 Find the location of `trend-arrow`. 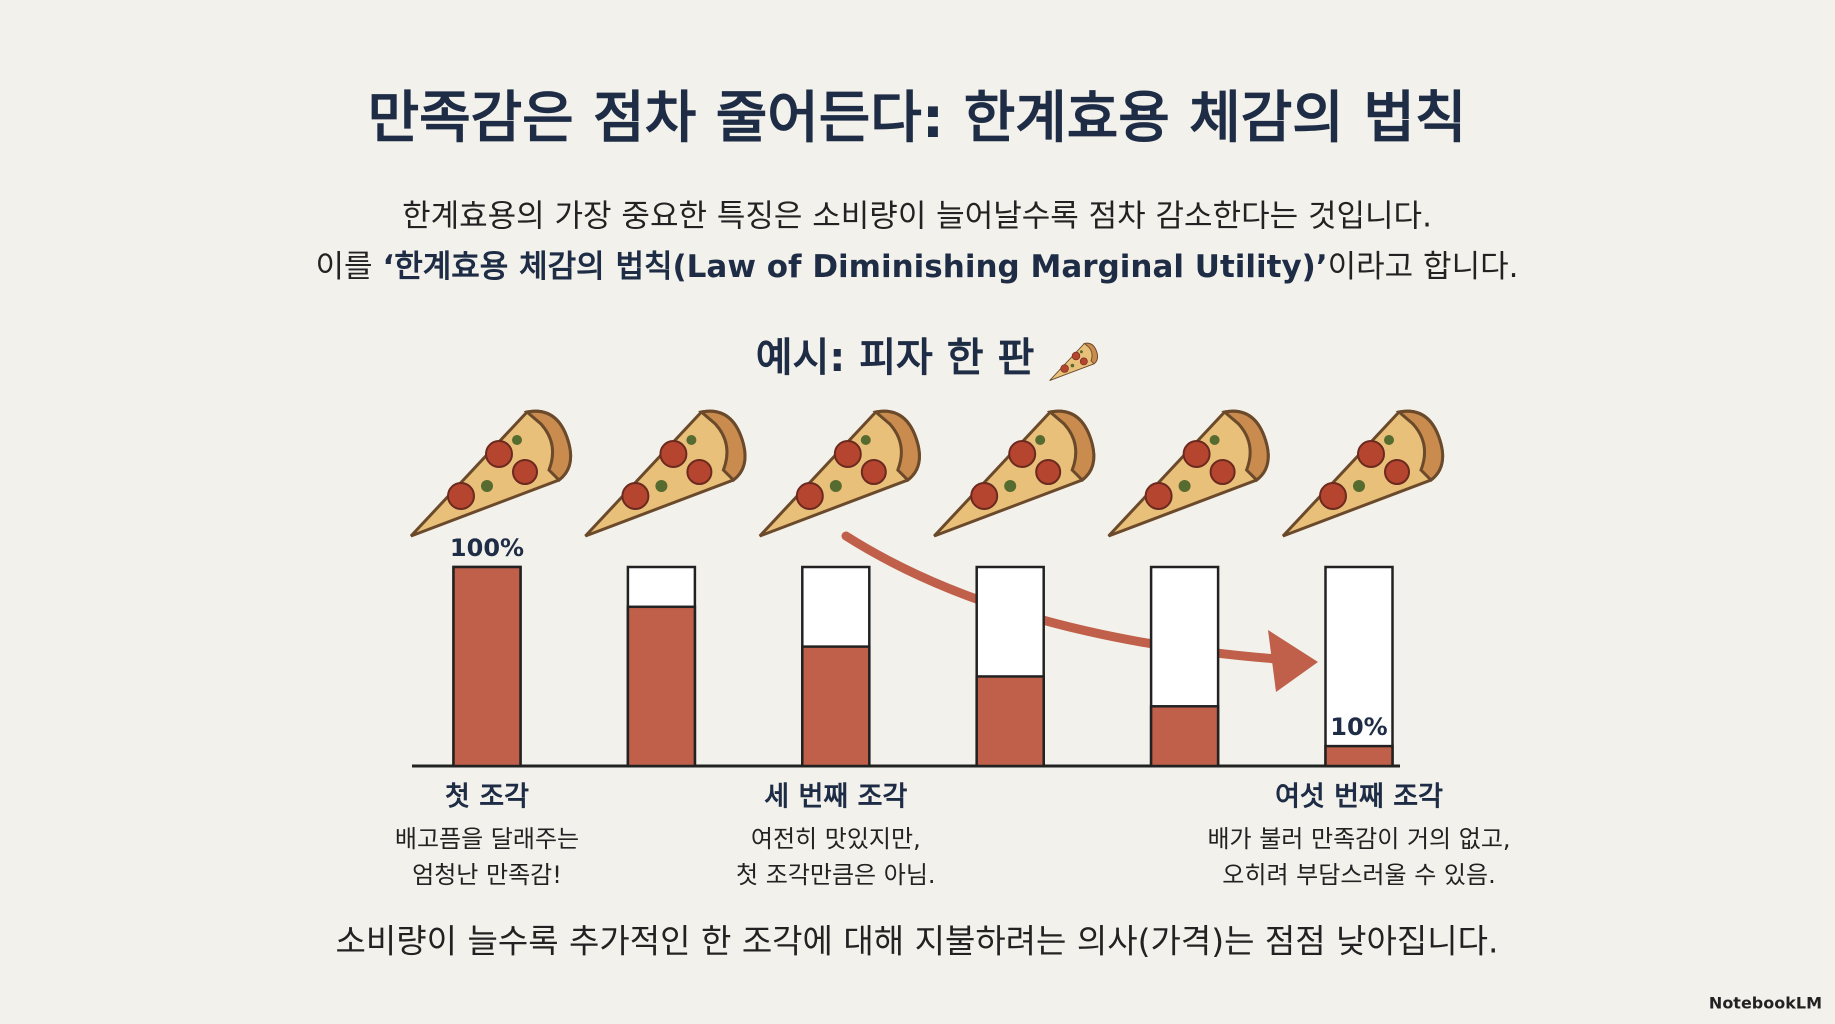

trend-arrow is located at coordinates (1068, 598).